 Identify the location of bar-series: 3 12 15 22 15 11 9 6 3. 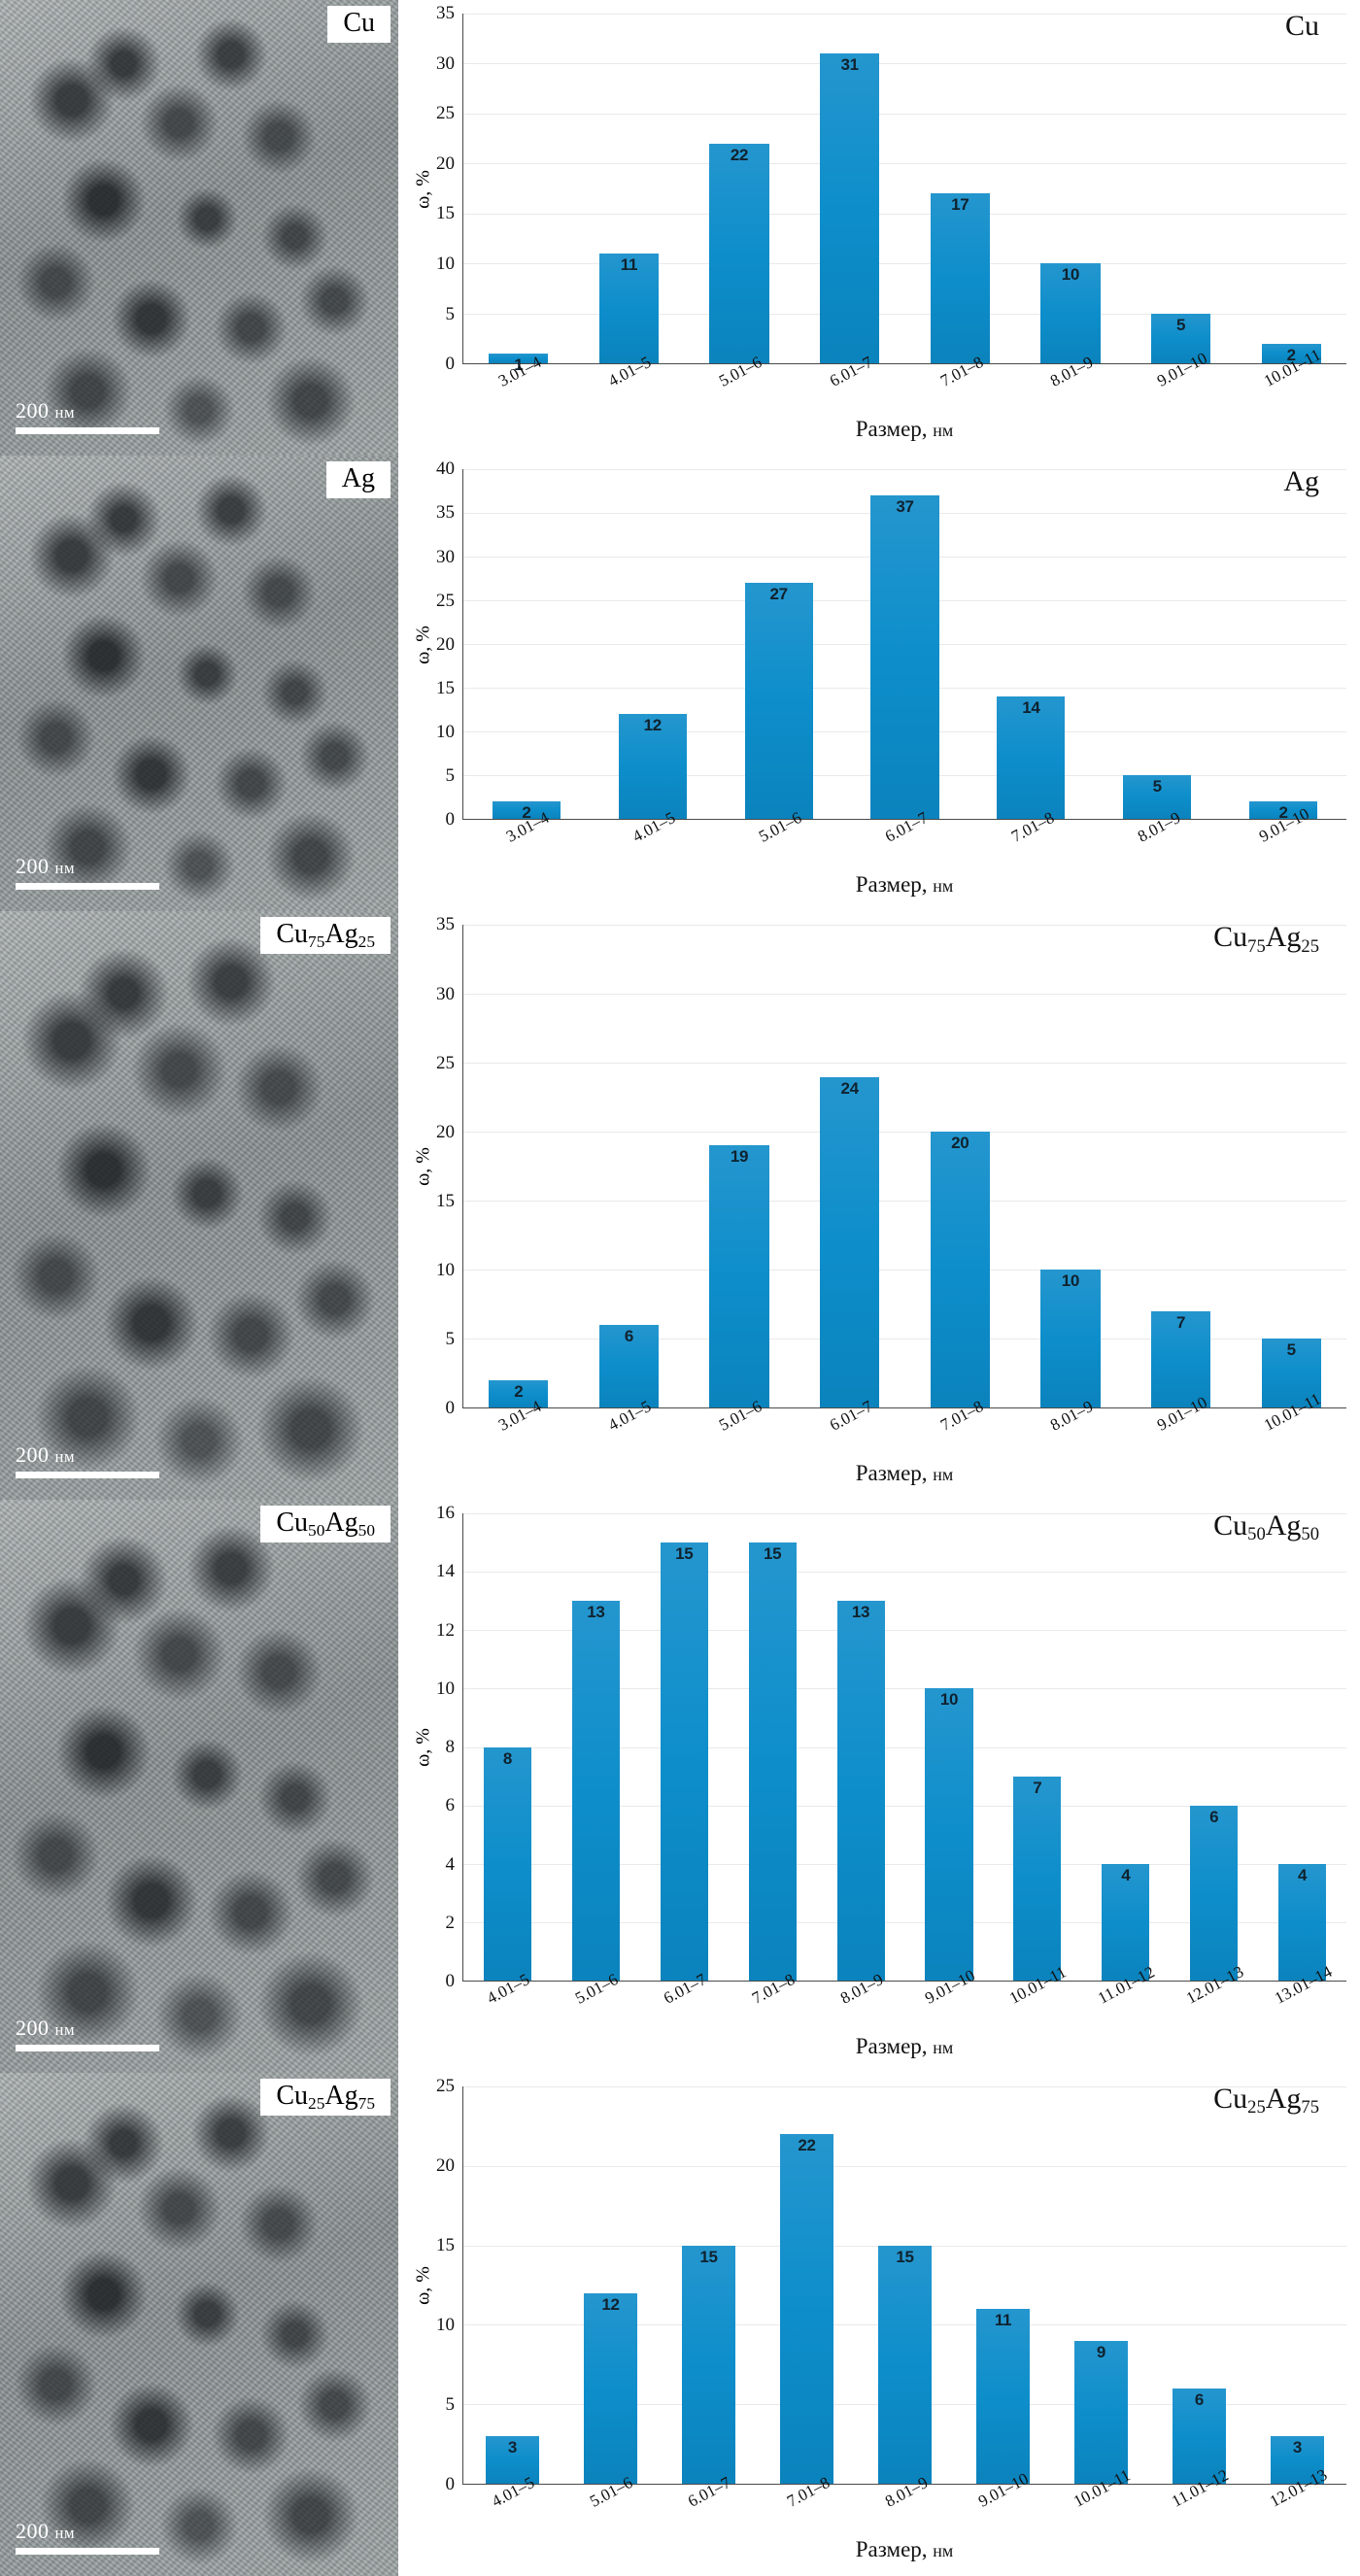
(904, 2285).